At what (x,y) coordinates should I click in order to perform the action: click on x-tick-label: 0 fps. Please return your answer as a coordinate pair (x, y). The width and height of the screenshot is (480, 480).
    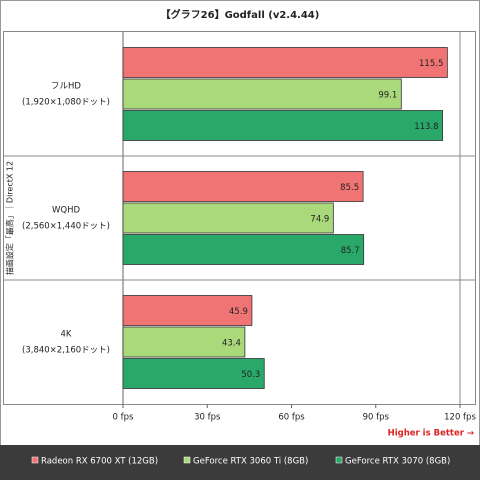
    Looking at the image, I should click on (123, 418).